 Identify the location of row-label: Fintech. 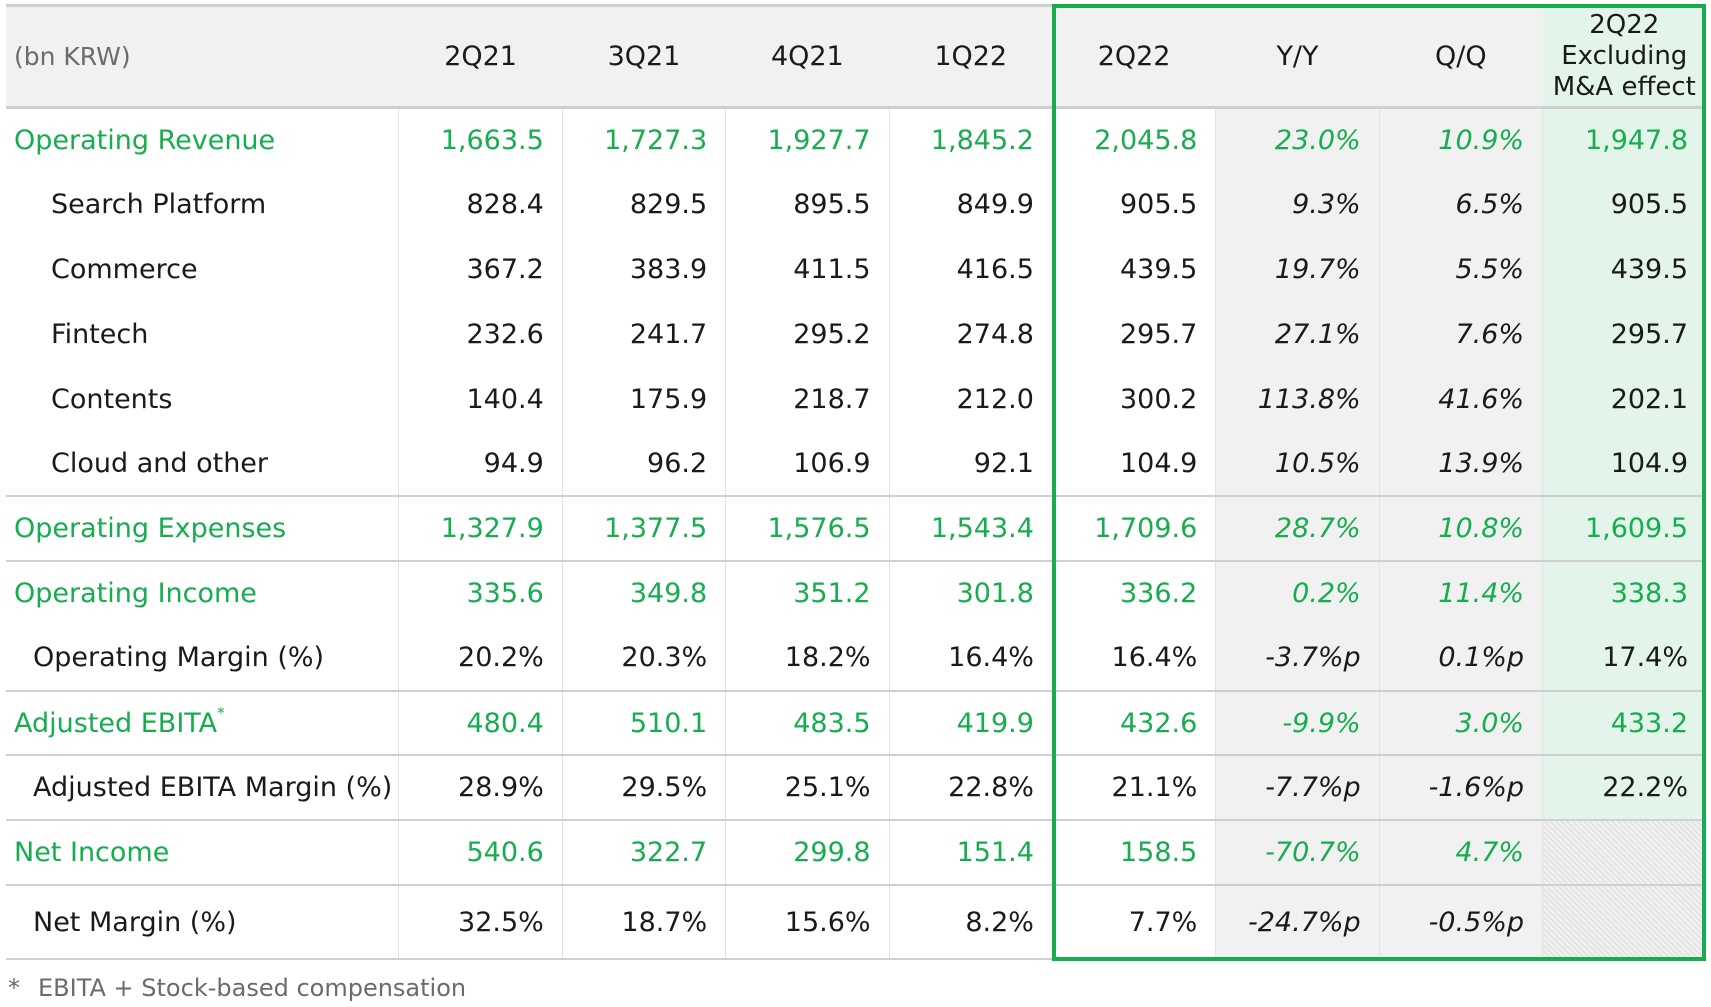
(202, 334).